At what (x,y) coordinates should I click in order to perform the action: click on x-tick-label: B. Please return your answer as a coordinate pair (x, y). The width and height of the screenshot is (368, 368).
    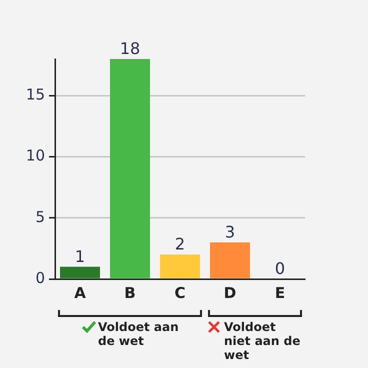
    Looking at the image, I should click on (130, 293).